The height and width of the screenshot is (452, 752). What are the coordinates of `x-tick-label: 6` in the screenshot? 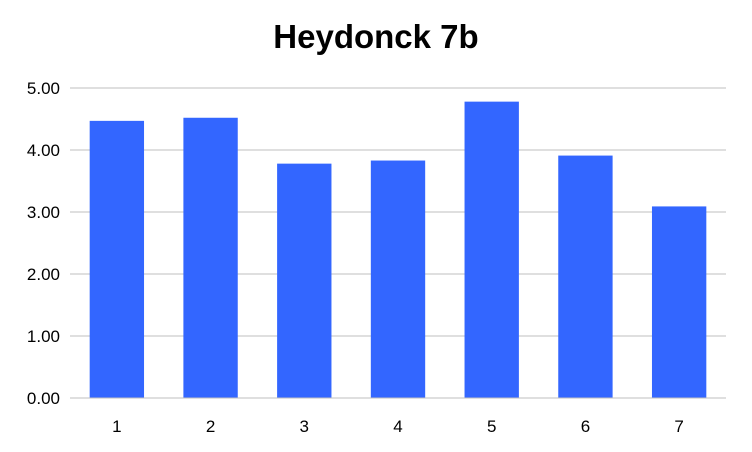 It's located at (585, 426).